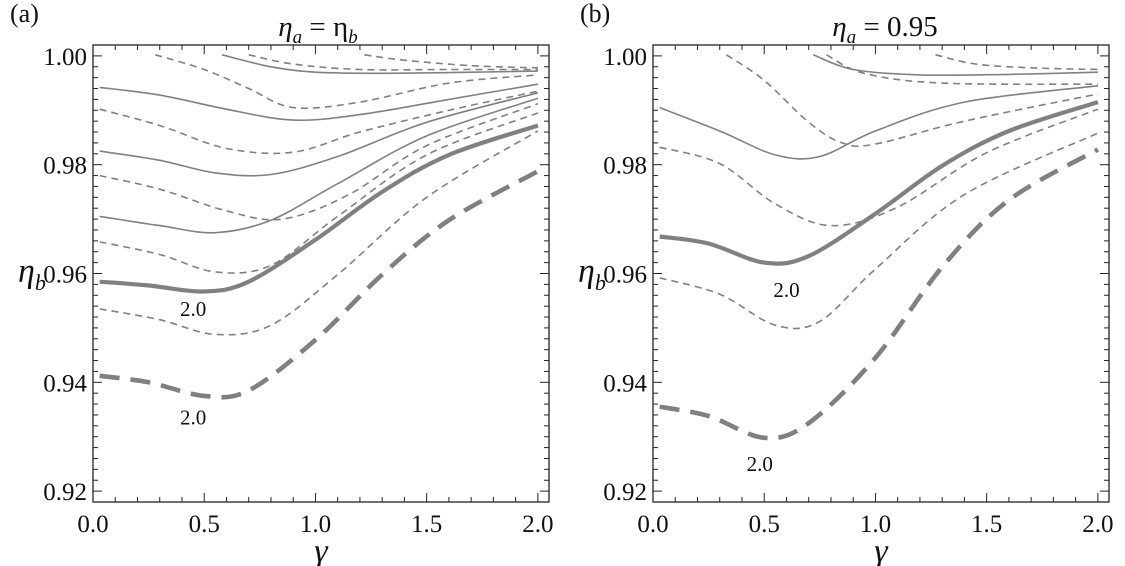 The height and width of the screenshot is (566, 1125). What do you see at coordinates (317, 29) in the screenshot?
I see `panel-title: ηa = ηb` at bounding box center [317, 29].